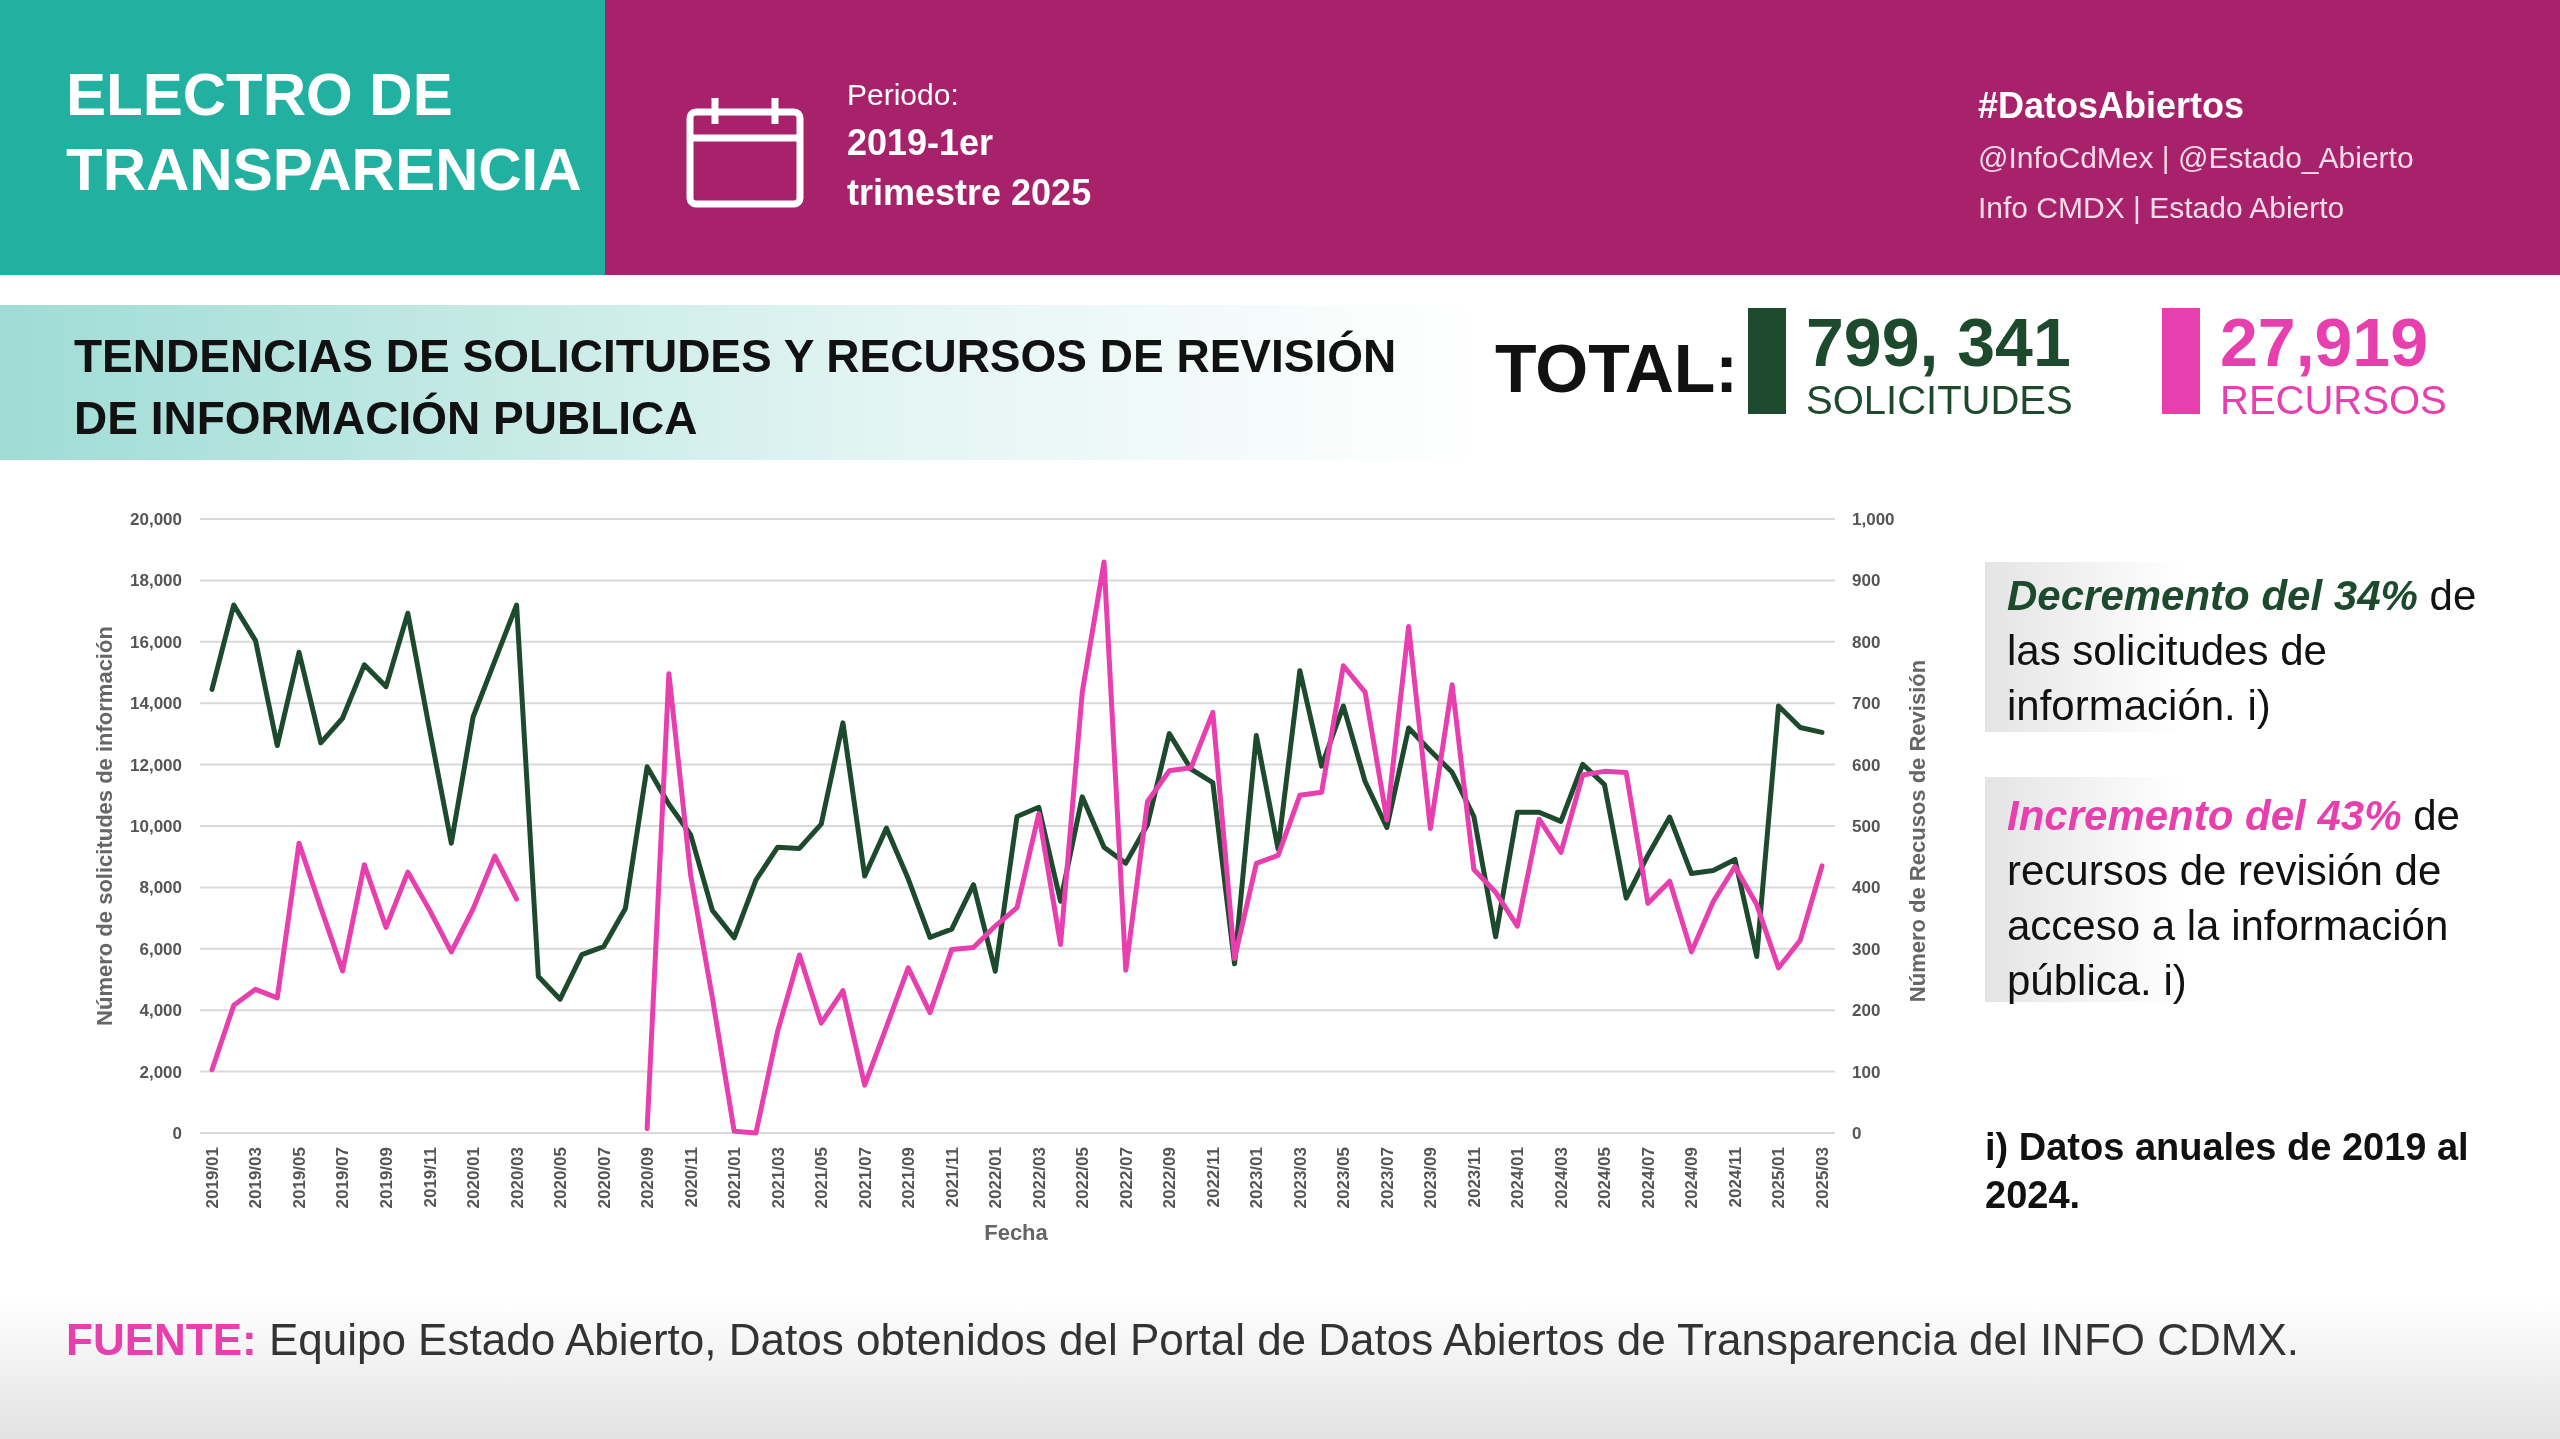 Image resolution: width=2560 pixels, height=1439 pixels. What do you see at coordinates (648, 1178) in the screenshot?
I see `x-tick-label: 2020/09` at bounding box center [648, 1178].